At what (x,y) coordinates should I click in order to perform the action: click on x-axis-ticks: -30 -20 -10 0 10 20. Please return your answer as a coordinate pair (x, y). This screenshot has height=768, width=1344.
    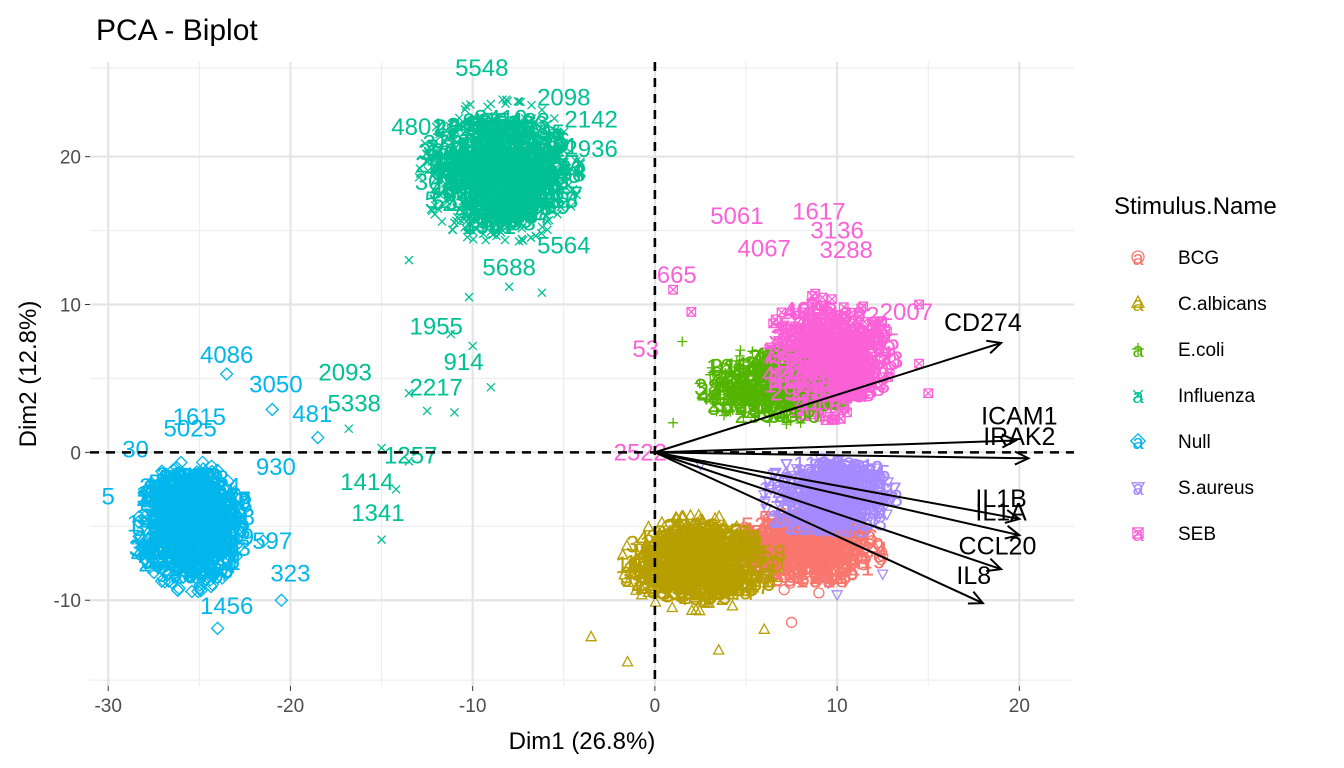
    Looking at the image, I should click on (562, 701).